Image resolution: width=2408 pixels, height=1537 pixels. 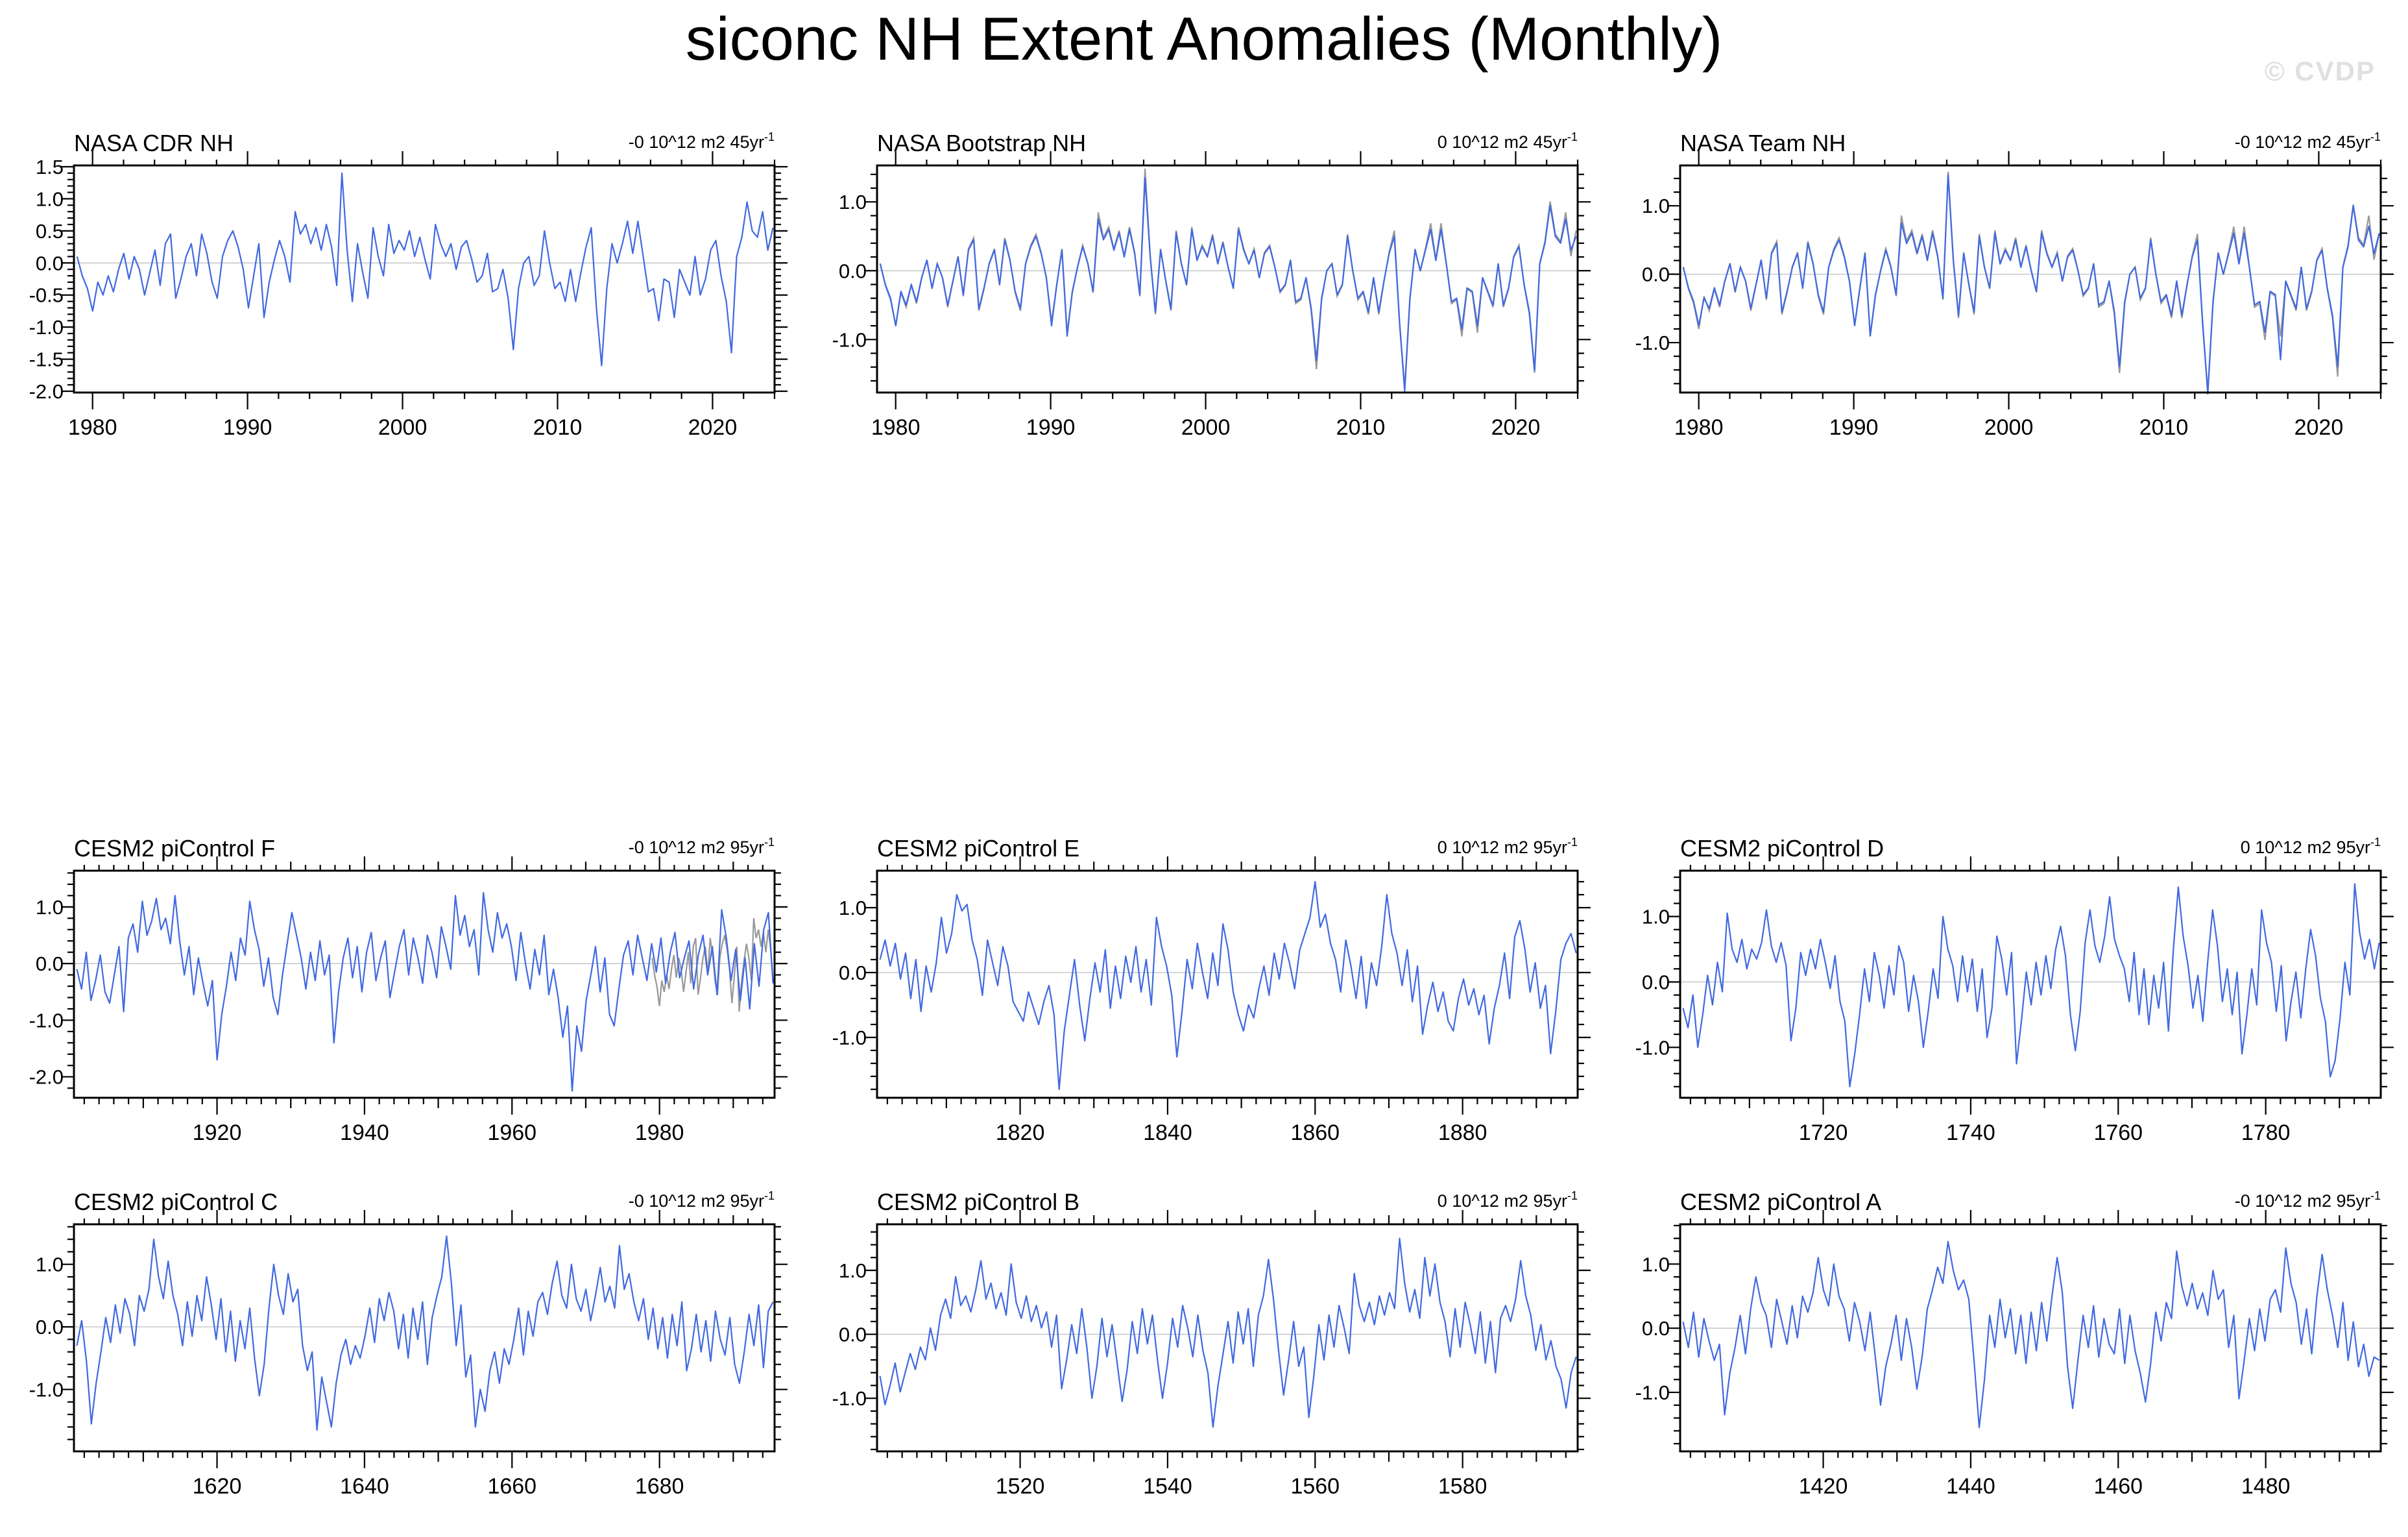 What do you see at coordinates (1204, 39) in the screenshot?
I see `page-title: siconc NH Extent Anomalies (Monthly)` at bounding box center [1204, 39].